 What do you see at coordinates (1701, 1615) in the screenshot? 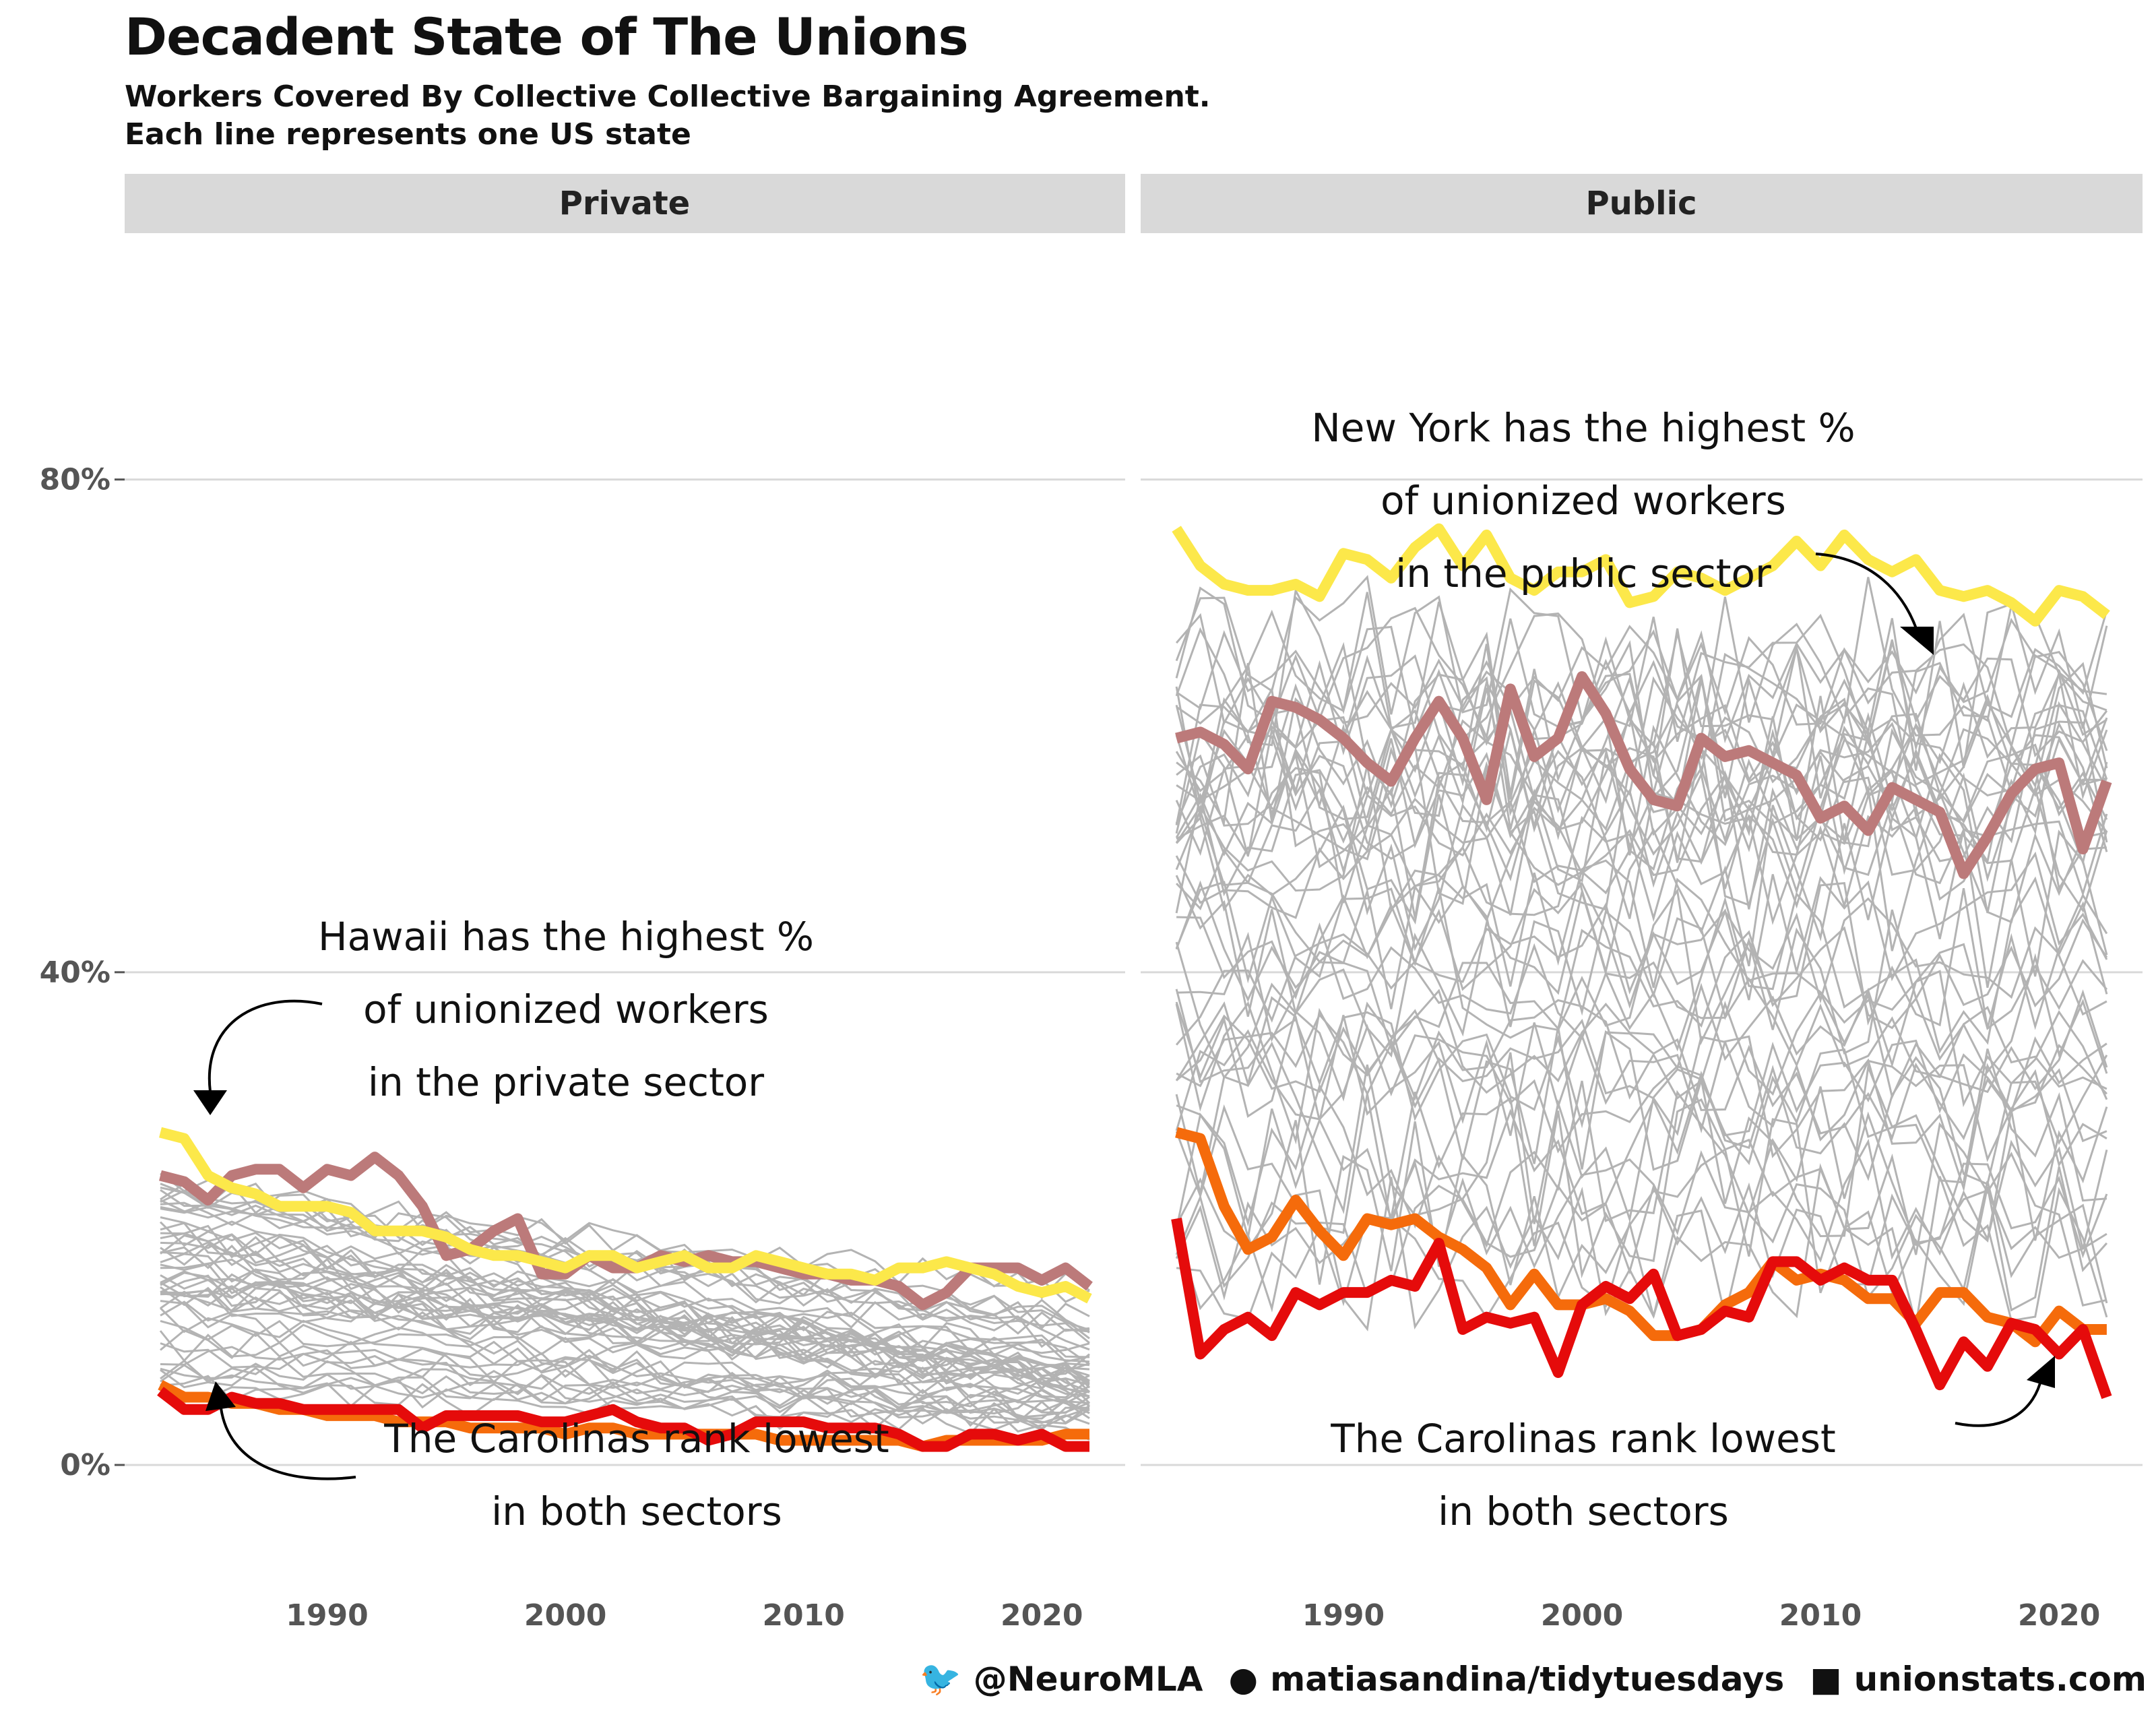
I see `x-ticks-public: 1990 2000 2010 2020` at bounding box center [1701, 1615].